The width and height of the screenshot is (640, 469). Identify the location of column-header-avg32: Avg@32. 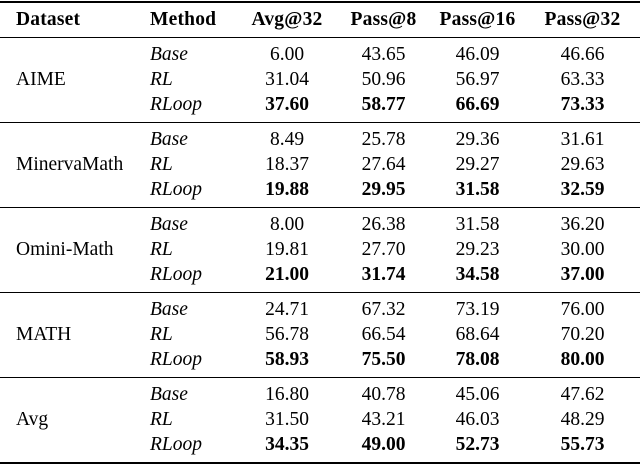
(287, 19).